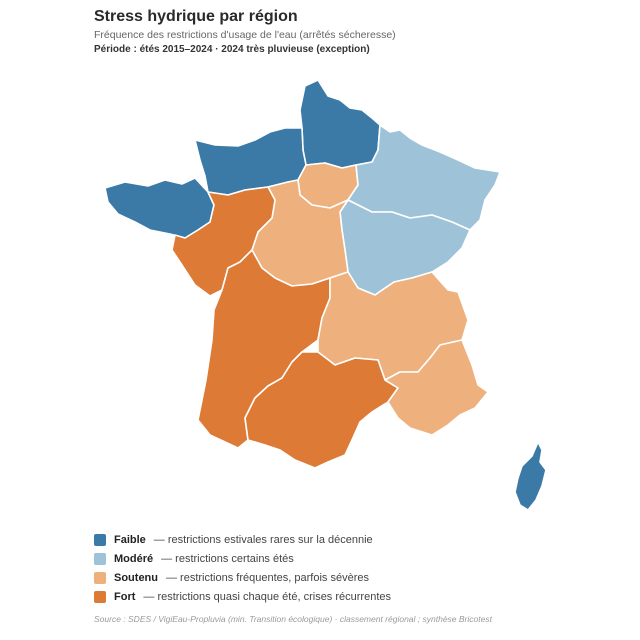  Describe the element at coordinates (100, 539) in the screenshot. I see `swatch-faible` at that location.